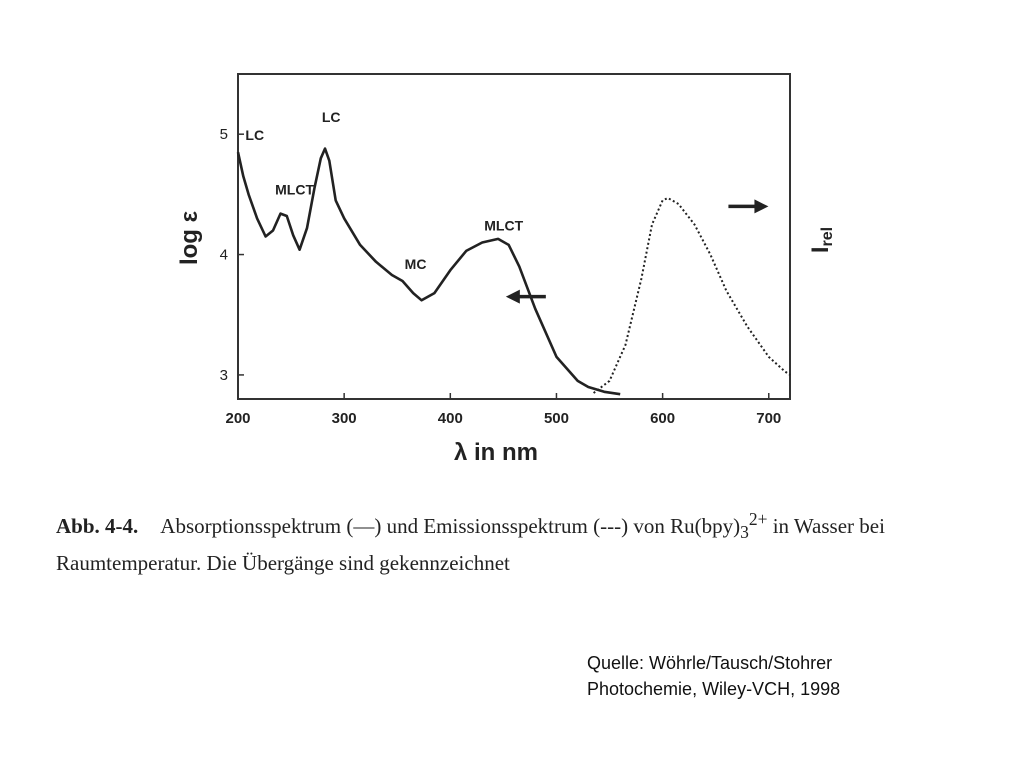 This screenshot has width=1024, height=768. I want to click on y-tick-label: 4, so click(224, 255).